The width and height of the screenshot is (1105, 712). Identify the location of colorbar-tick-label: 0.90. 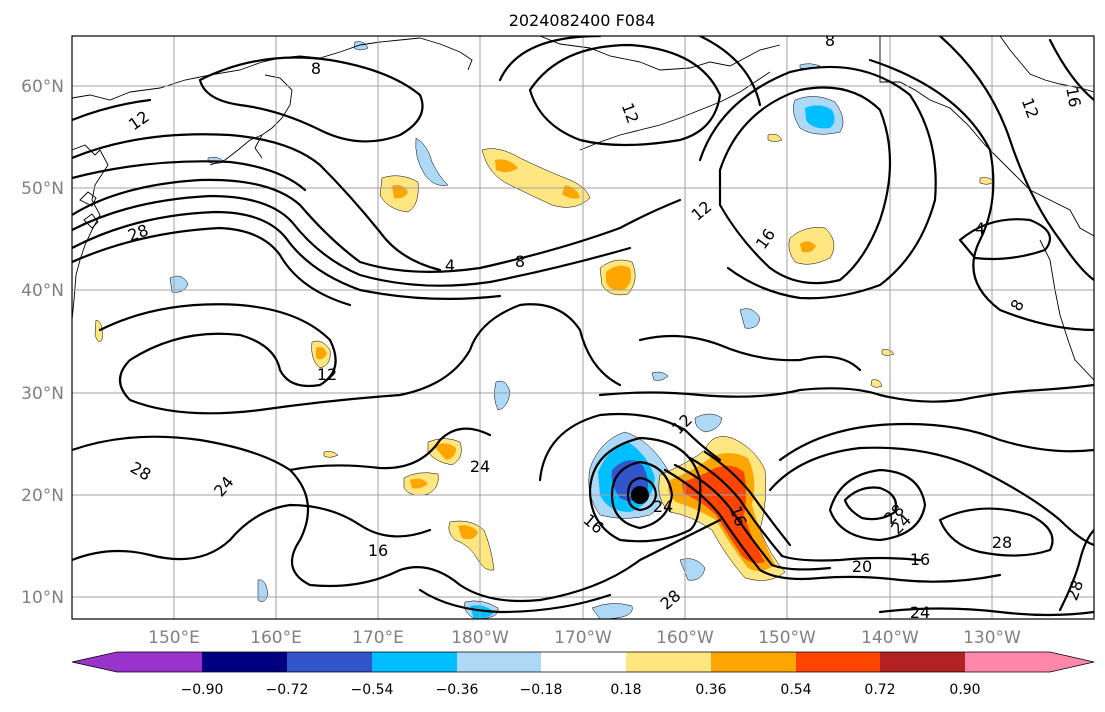
(964, 690).